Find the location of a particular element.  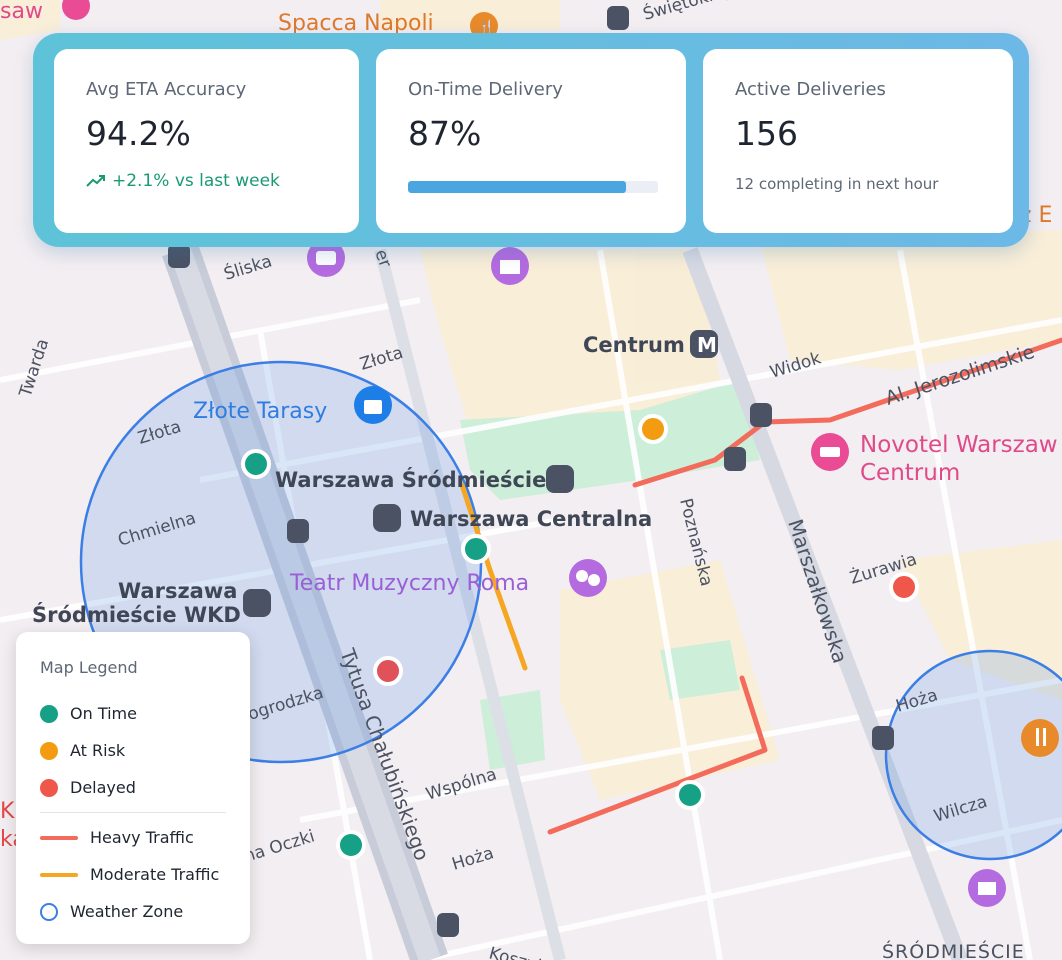

place-wkd-line2: Śródmieście WKD is located at coordinates (136, 614).